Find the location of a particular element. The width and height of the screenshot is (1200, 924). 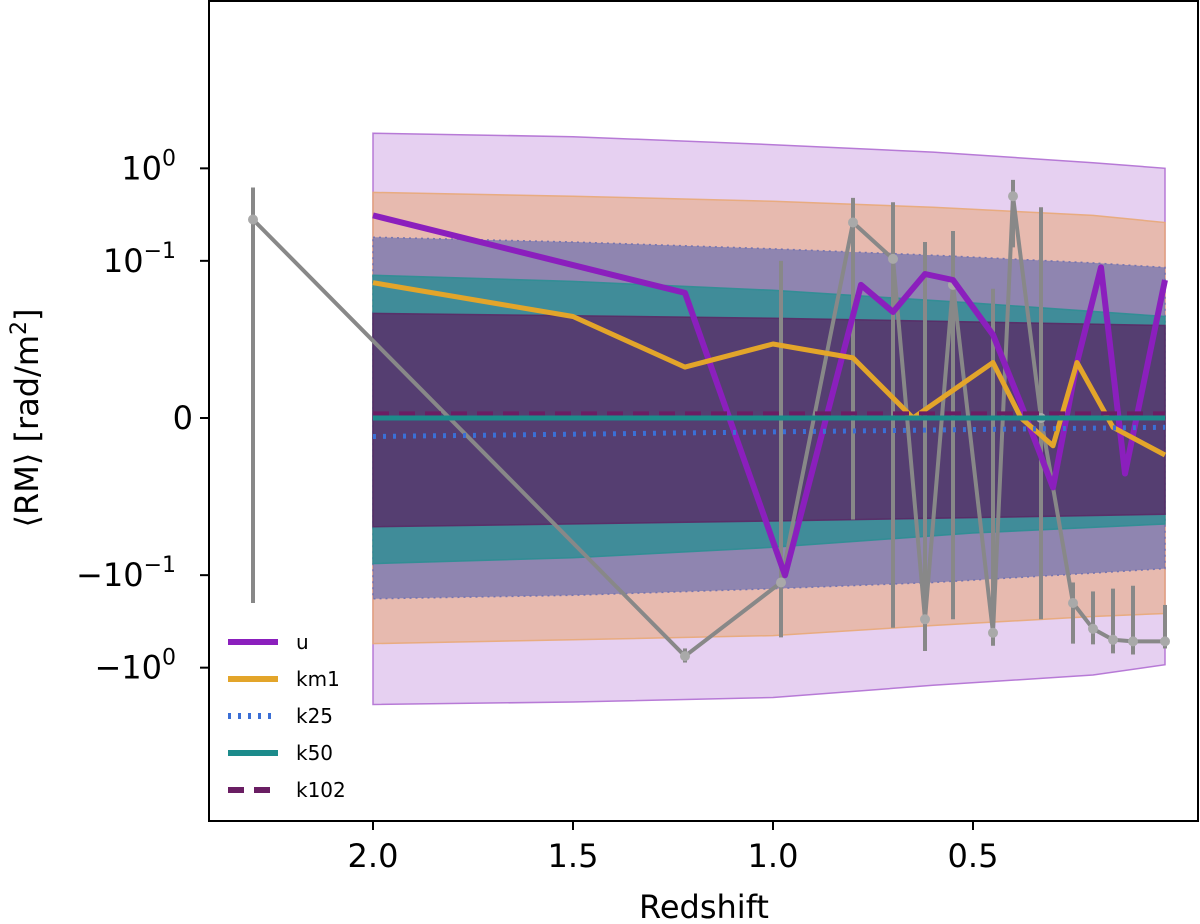

y-tick-label: 10⁻¹ is located at coordinates (139, 259).